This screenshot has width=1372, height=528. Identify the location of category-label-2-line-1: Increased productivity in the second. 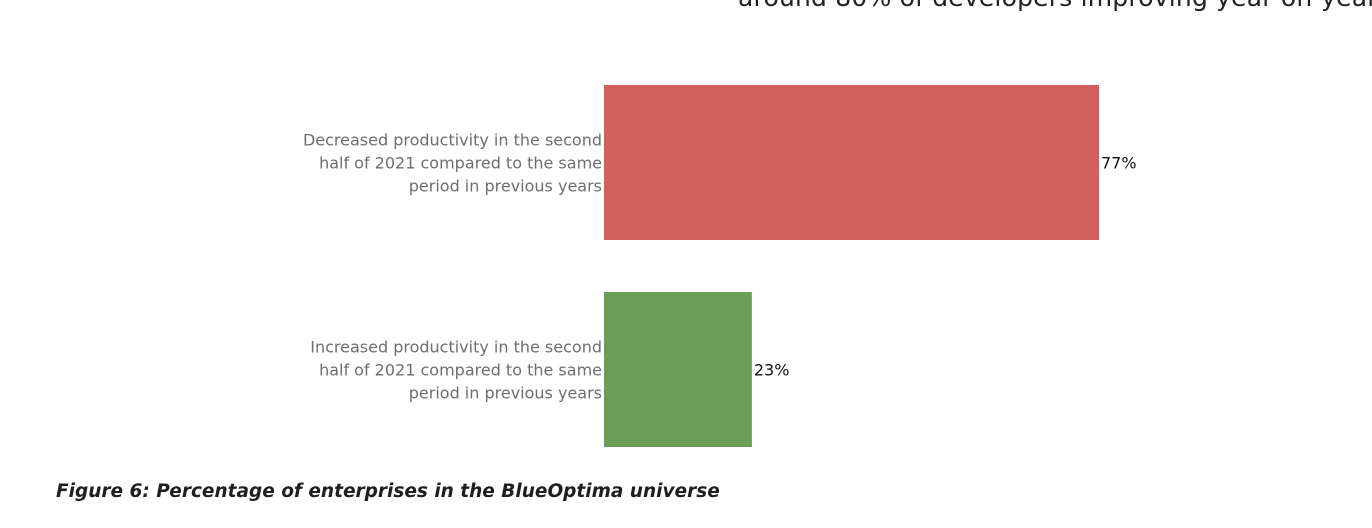
(456, 347).